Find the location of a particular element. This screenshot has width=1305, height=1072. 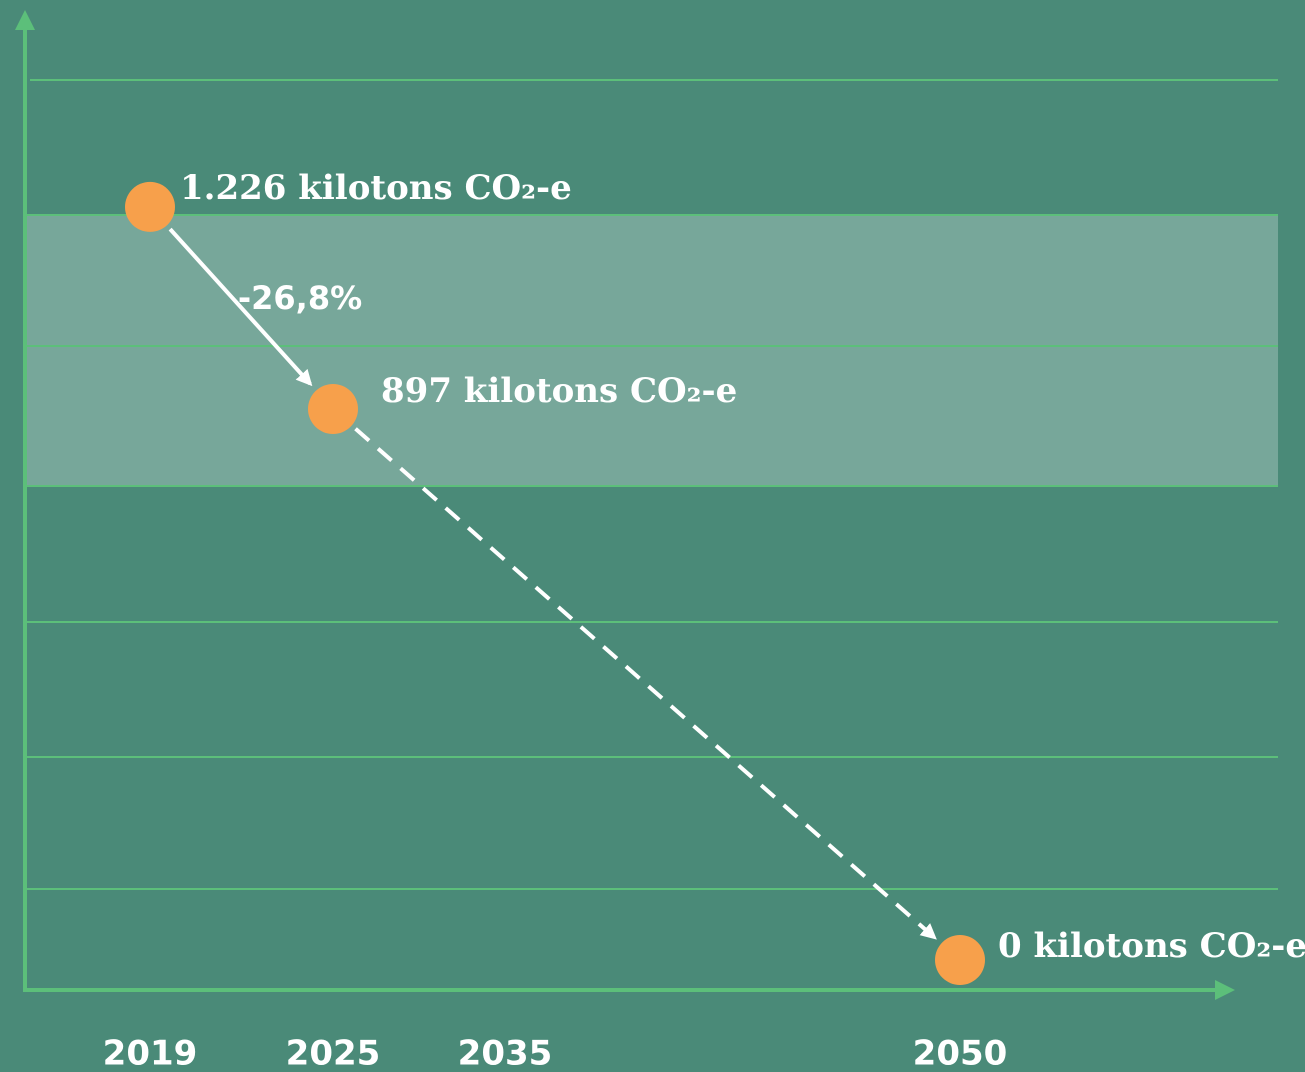

trend-arrow is located at coordinates (240, 307).